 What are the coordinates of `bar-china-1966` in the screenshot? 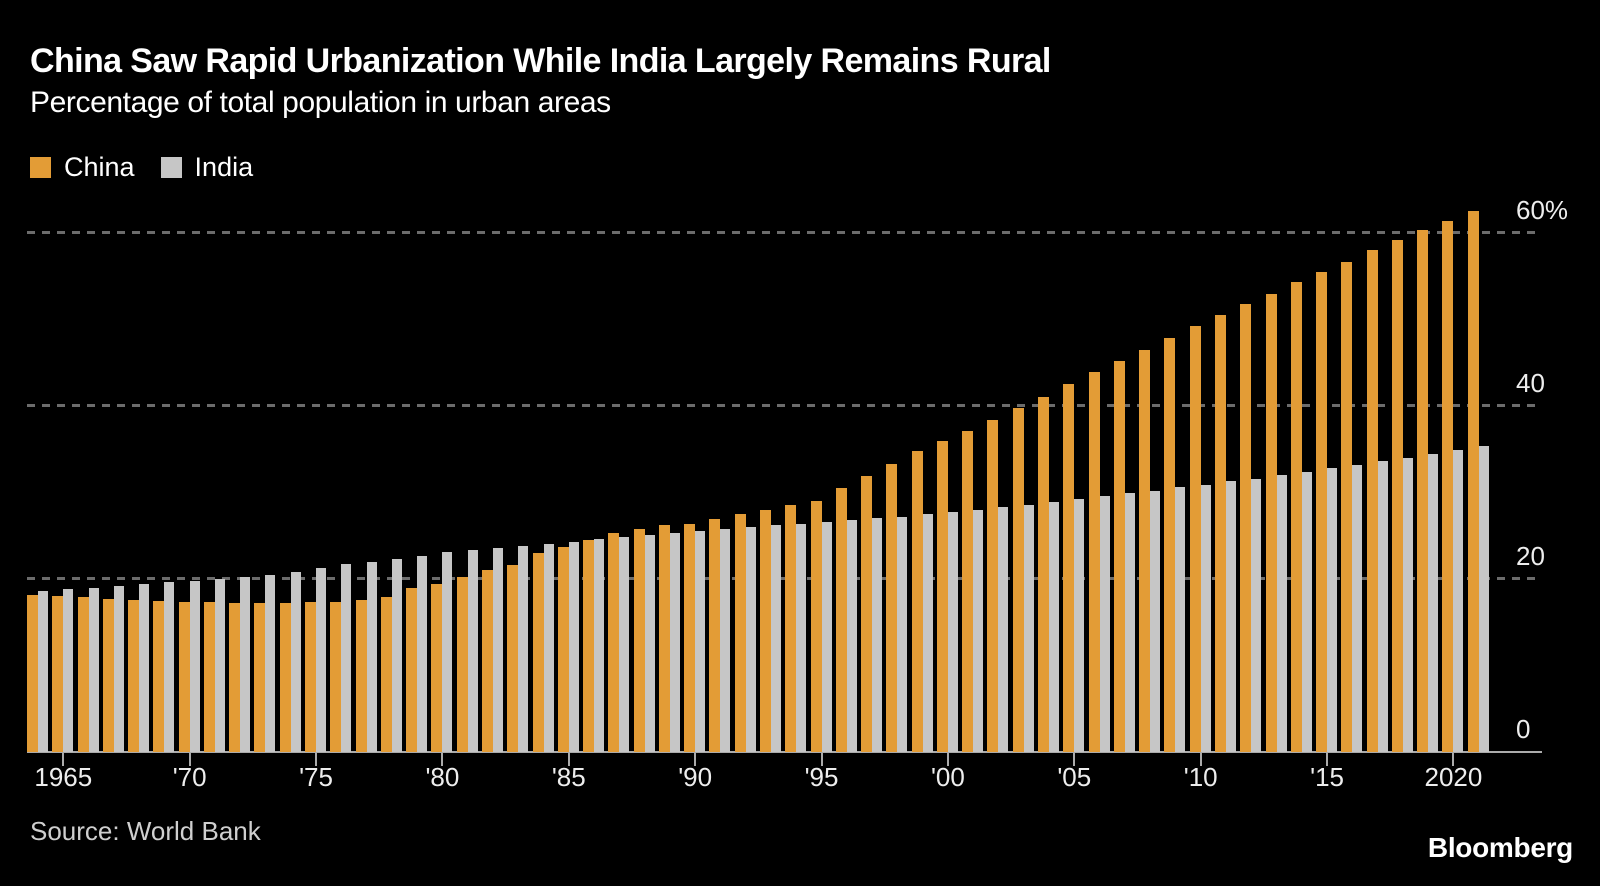 It's located at (83, 674).